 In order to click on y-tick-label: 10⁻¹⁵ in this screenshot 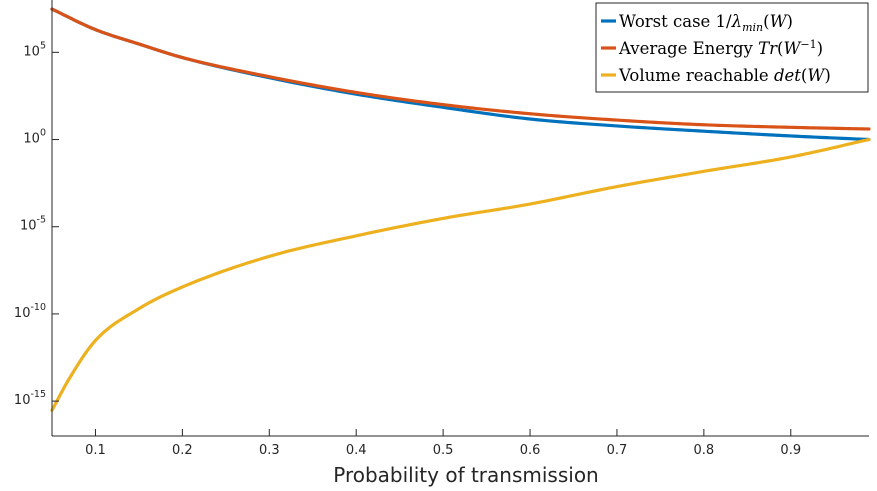, I will do `click(30, 398)`.